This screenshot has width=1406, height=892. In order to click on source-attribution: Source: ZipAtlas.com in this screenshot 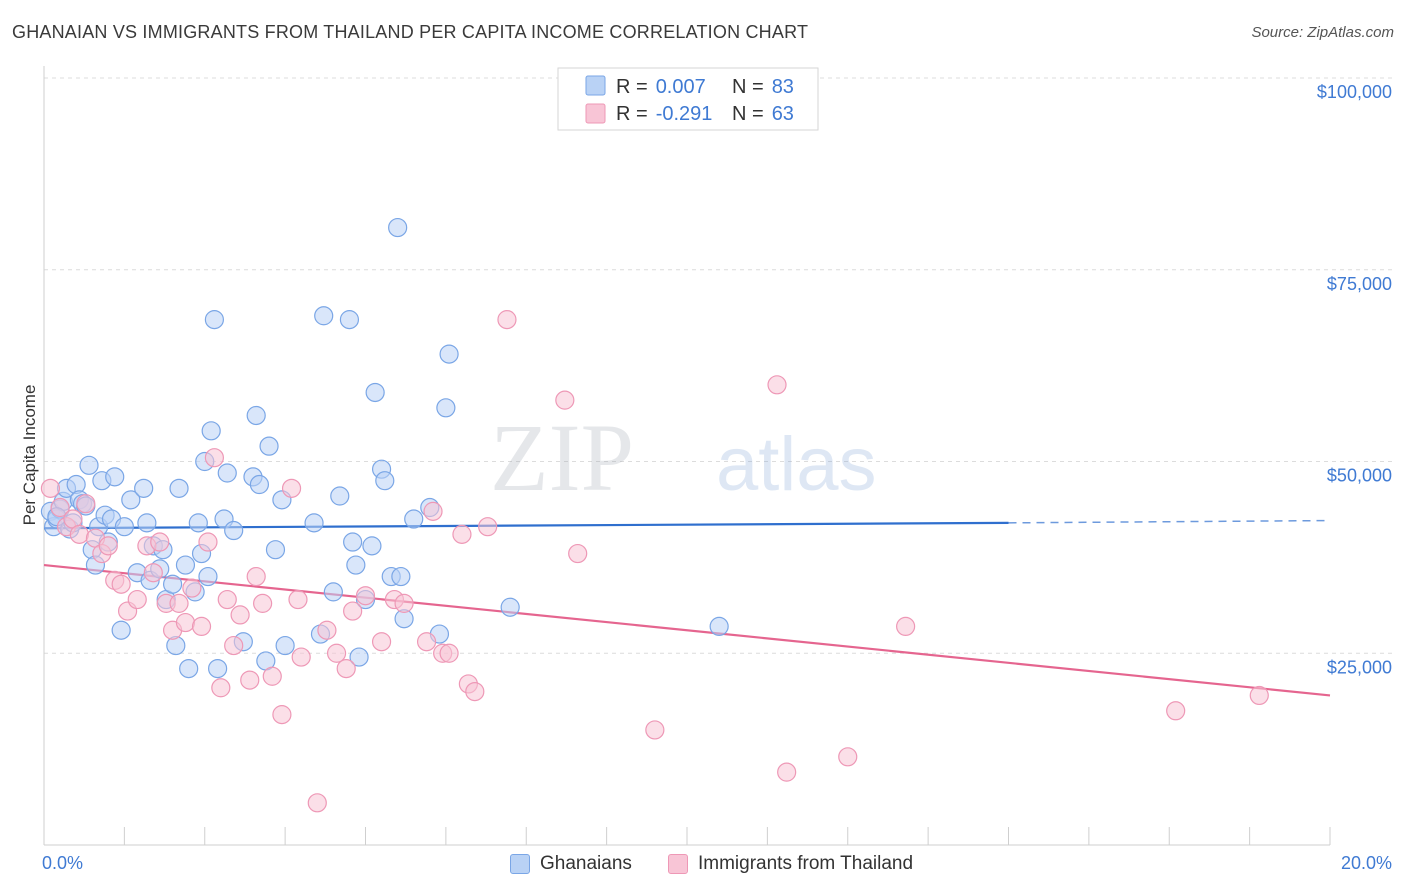, I will do `click(1322, 32)`.